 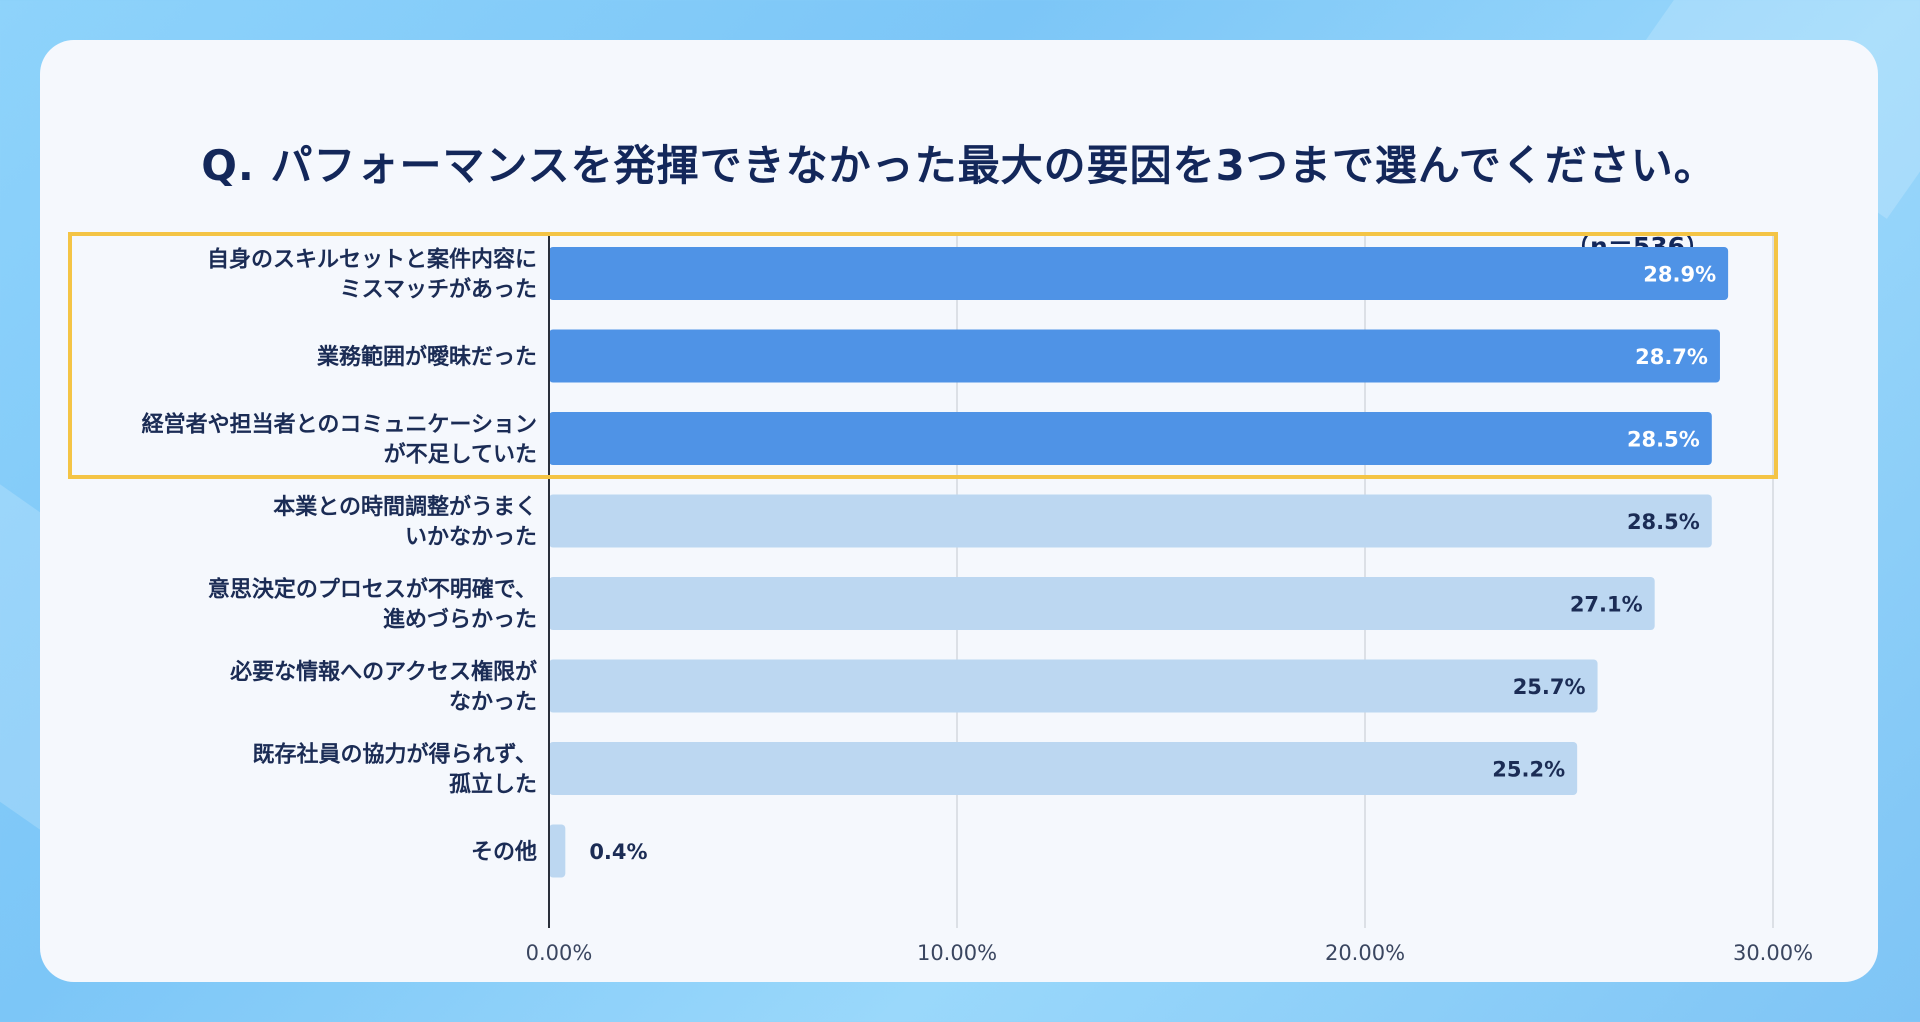 What do you see at coordinates (1528, 770) in the screenshot?
I see `data-label: 25.2%` at bounding box center [1528, 770].